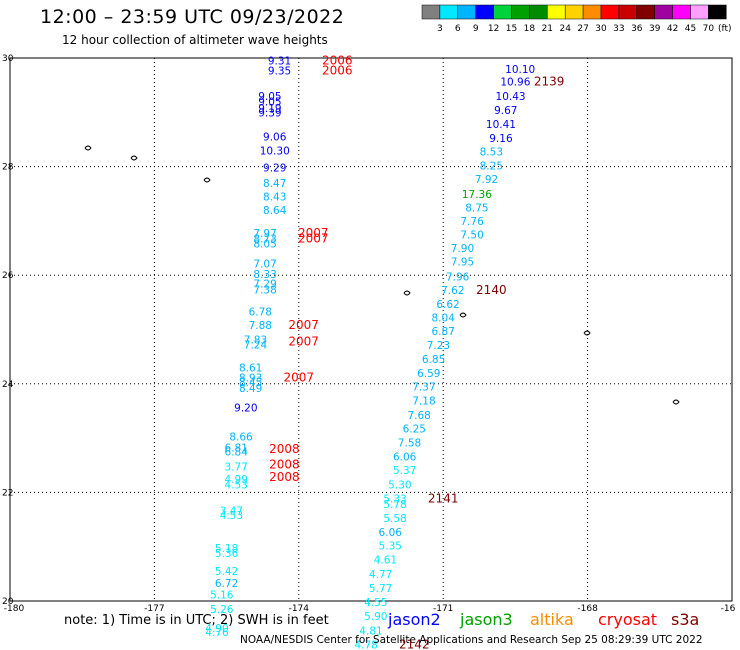 This screenshot has height=650, width=740. What do you see at coordinates (255, 340) in the screenshot?
I see `wave-height-point: 7.83` at bounding box center [255, 340].